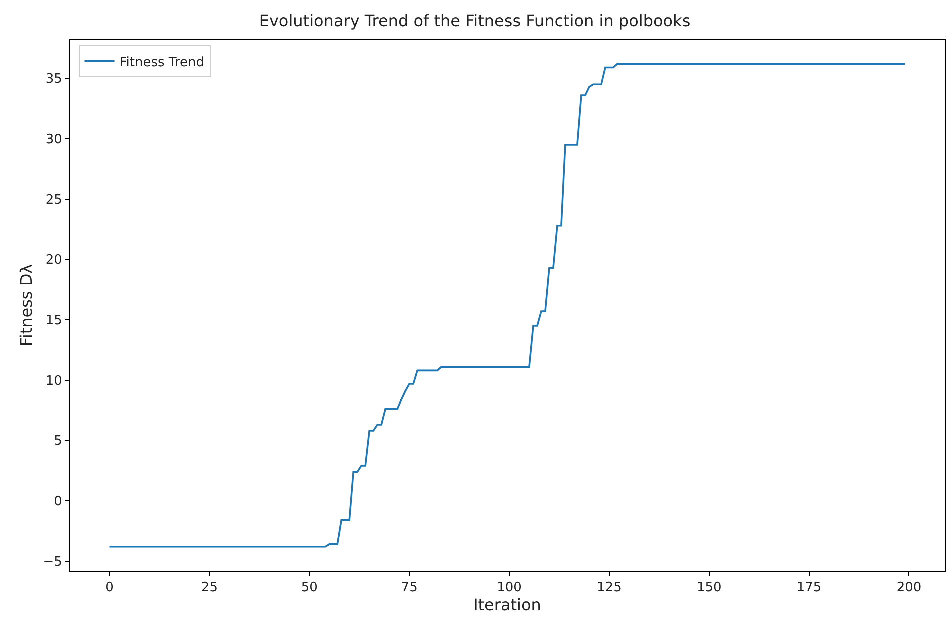 The width and height of the screenshot is (950, 619). Describe the element at coordinates (508, 605) in the screenshot. I see `x-axis-title: Iteration` at that location.